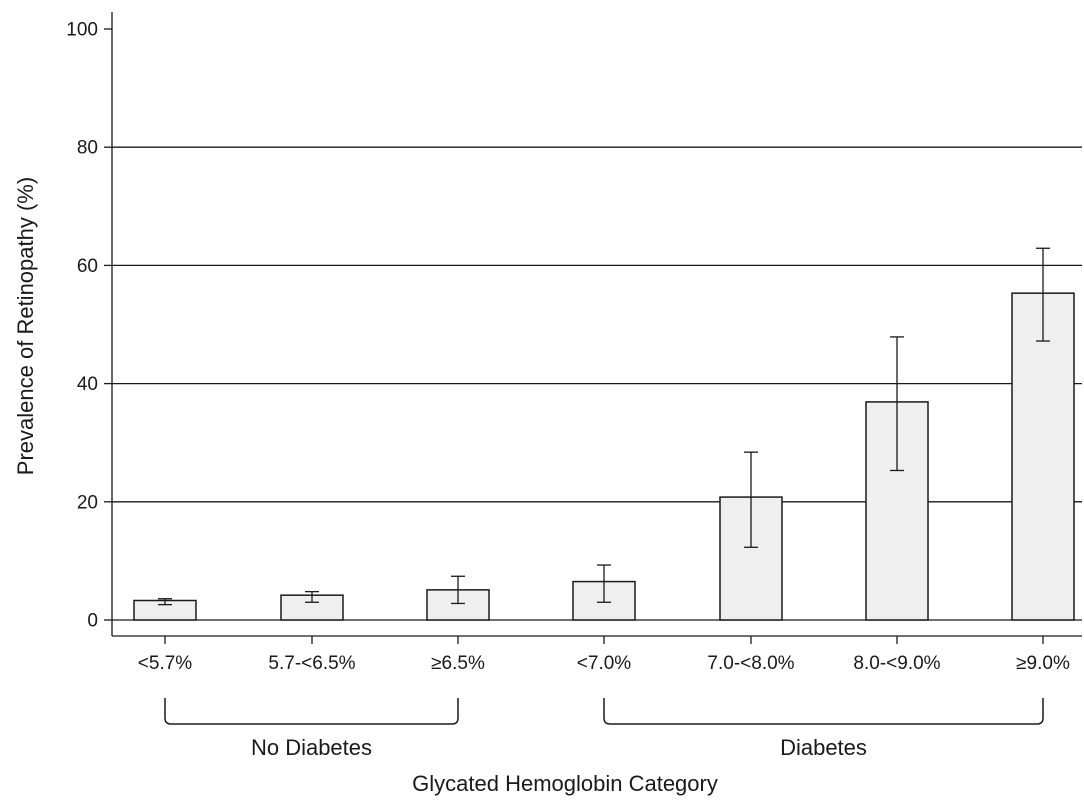 This screenshot has height=800, width=1084. I want to click on y-tick-label-60: 60, so click(87, 266).